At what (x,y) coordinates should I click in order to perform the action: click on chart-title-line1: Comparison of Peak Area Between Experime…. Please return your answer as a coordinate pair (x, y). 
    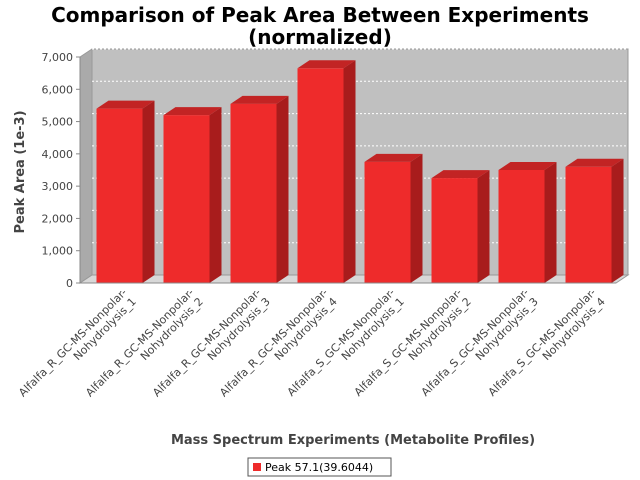
    Looking at the image, I should click on (320, 15).